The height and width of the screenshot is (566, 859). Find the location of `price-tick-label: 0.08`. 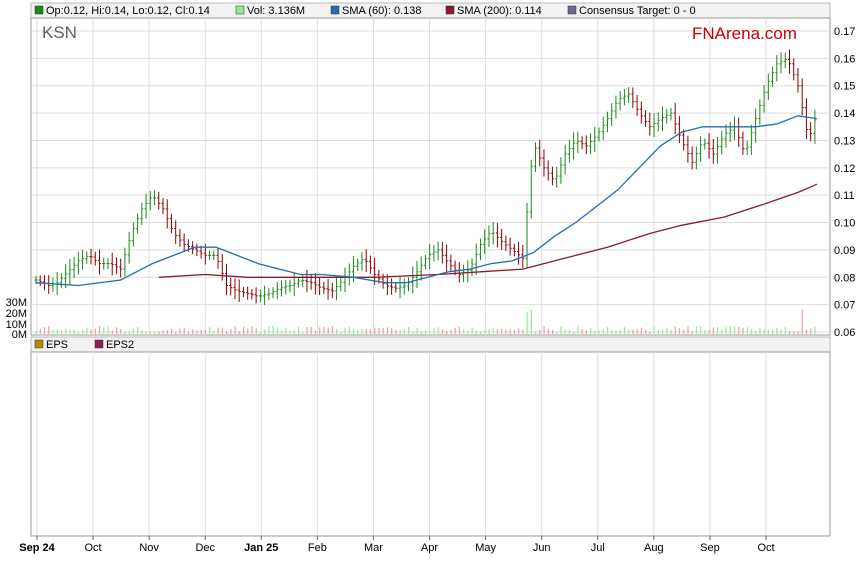

price-tick-label: 0.08 is located at coordinates (844, 278).